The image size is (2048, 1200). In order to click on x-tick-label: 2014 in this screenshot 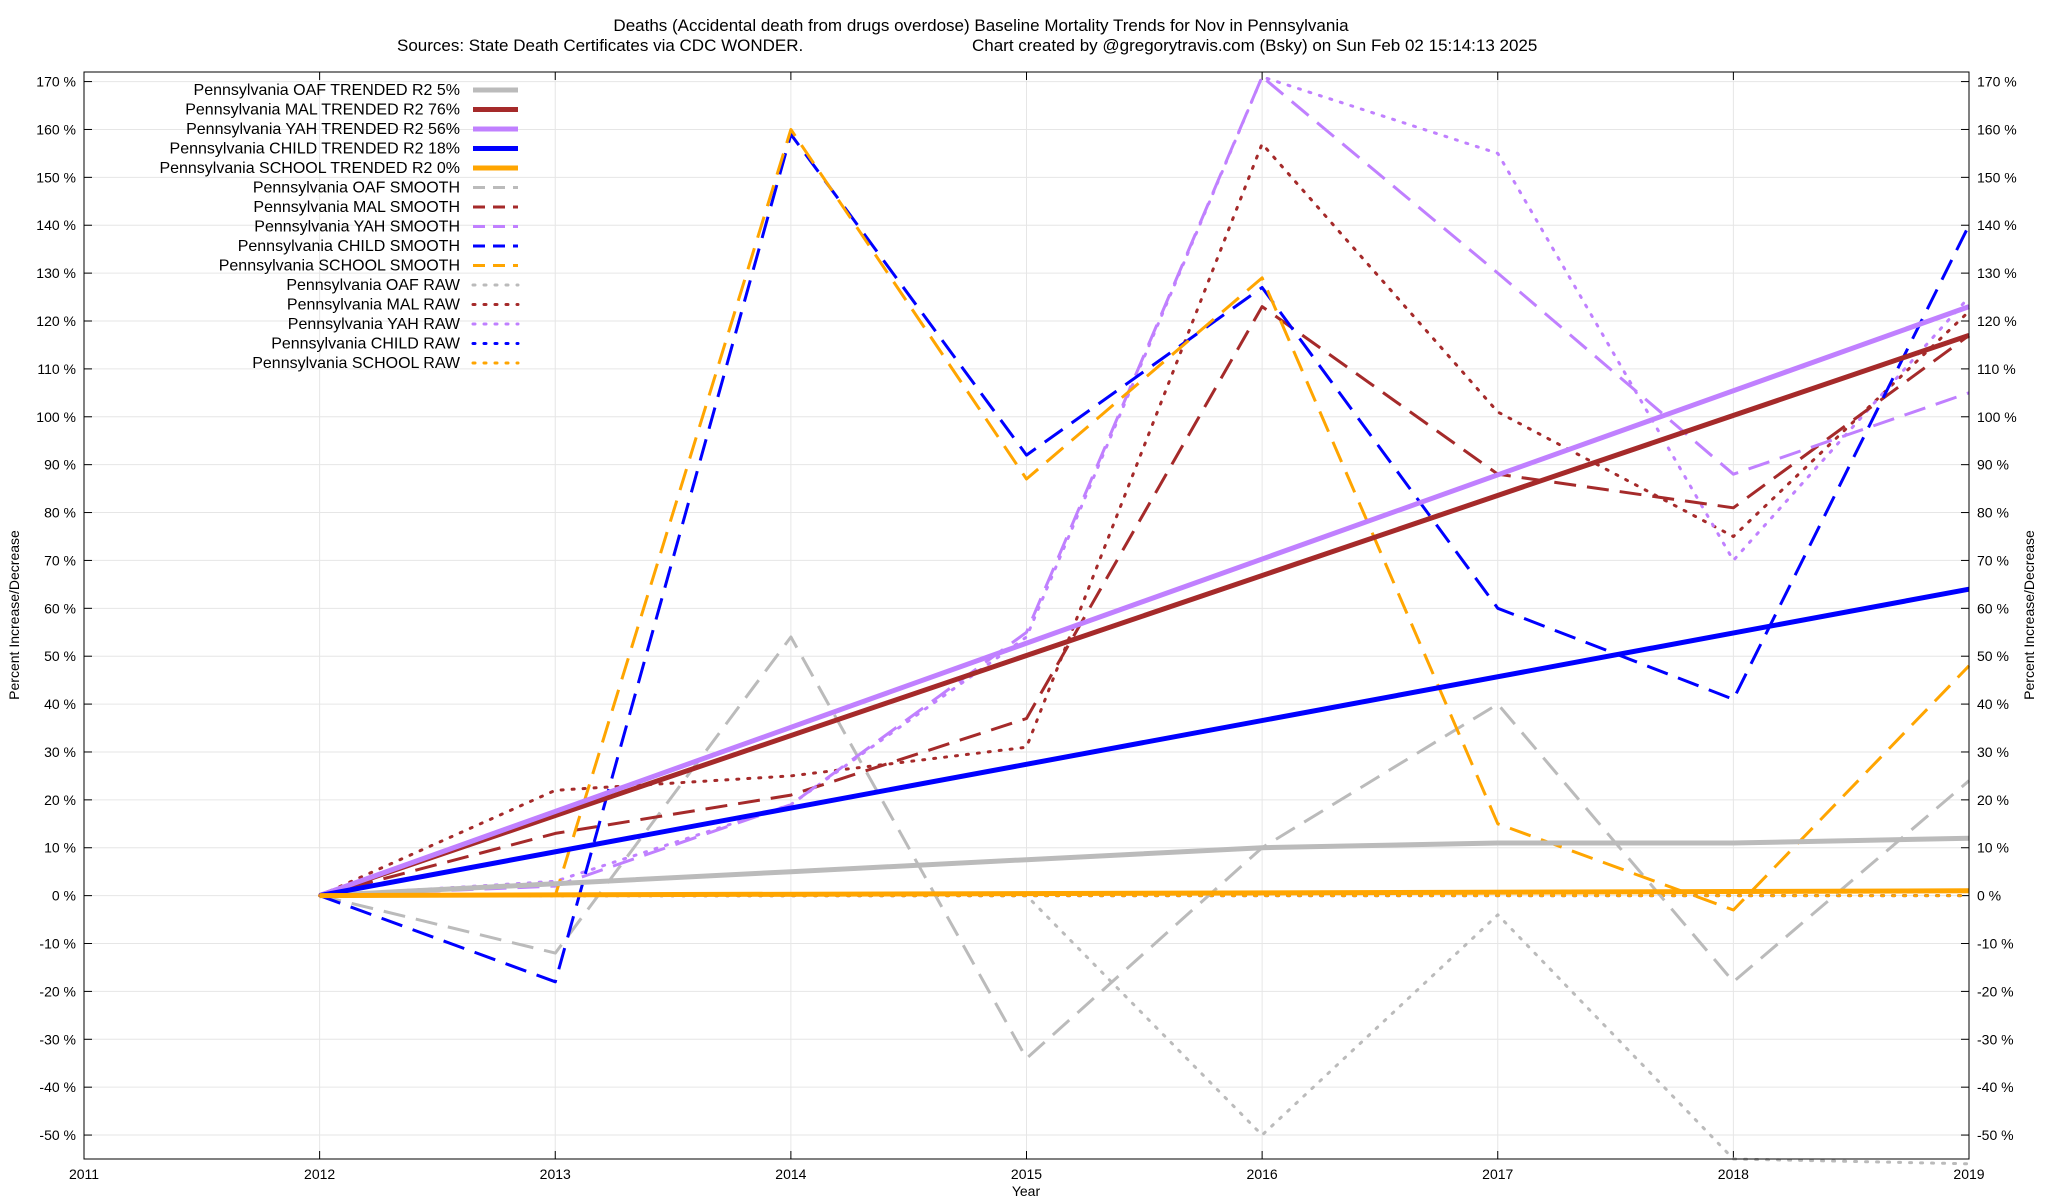, I will do `click(790, 1174)`.